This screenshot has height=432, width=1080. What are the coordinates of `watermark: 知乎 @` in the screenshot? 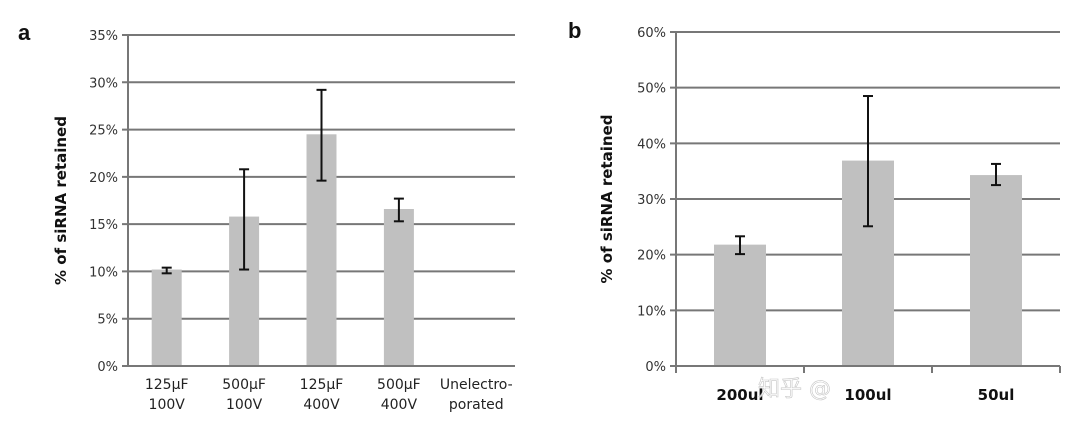 It's located at (794, 389).